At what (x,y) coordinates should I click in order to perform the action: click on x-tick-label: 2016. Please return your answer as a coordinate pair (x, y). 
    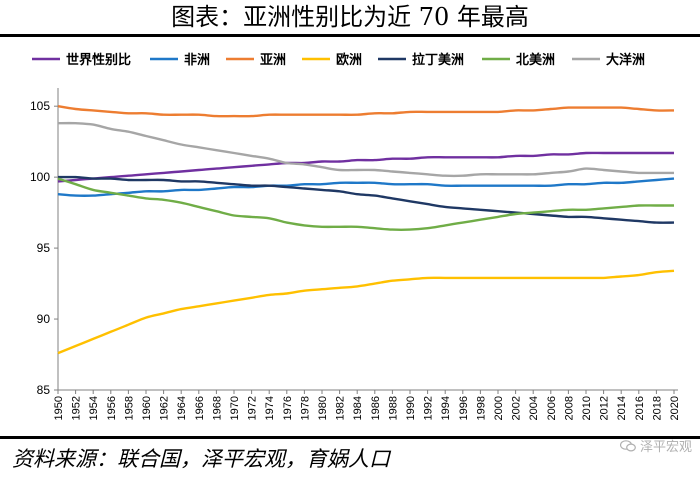
    Looking at the image, I should click on (640, 408).